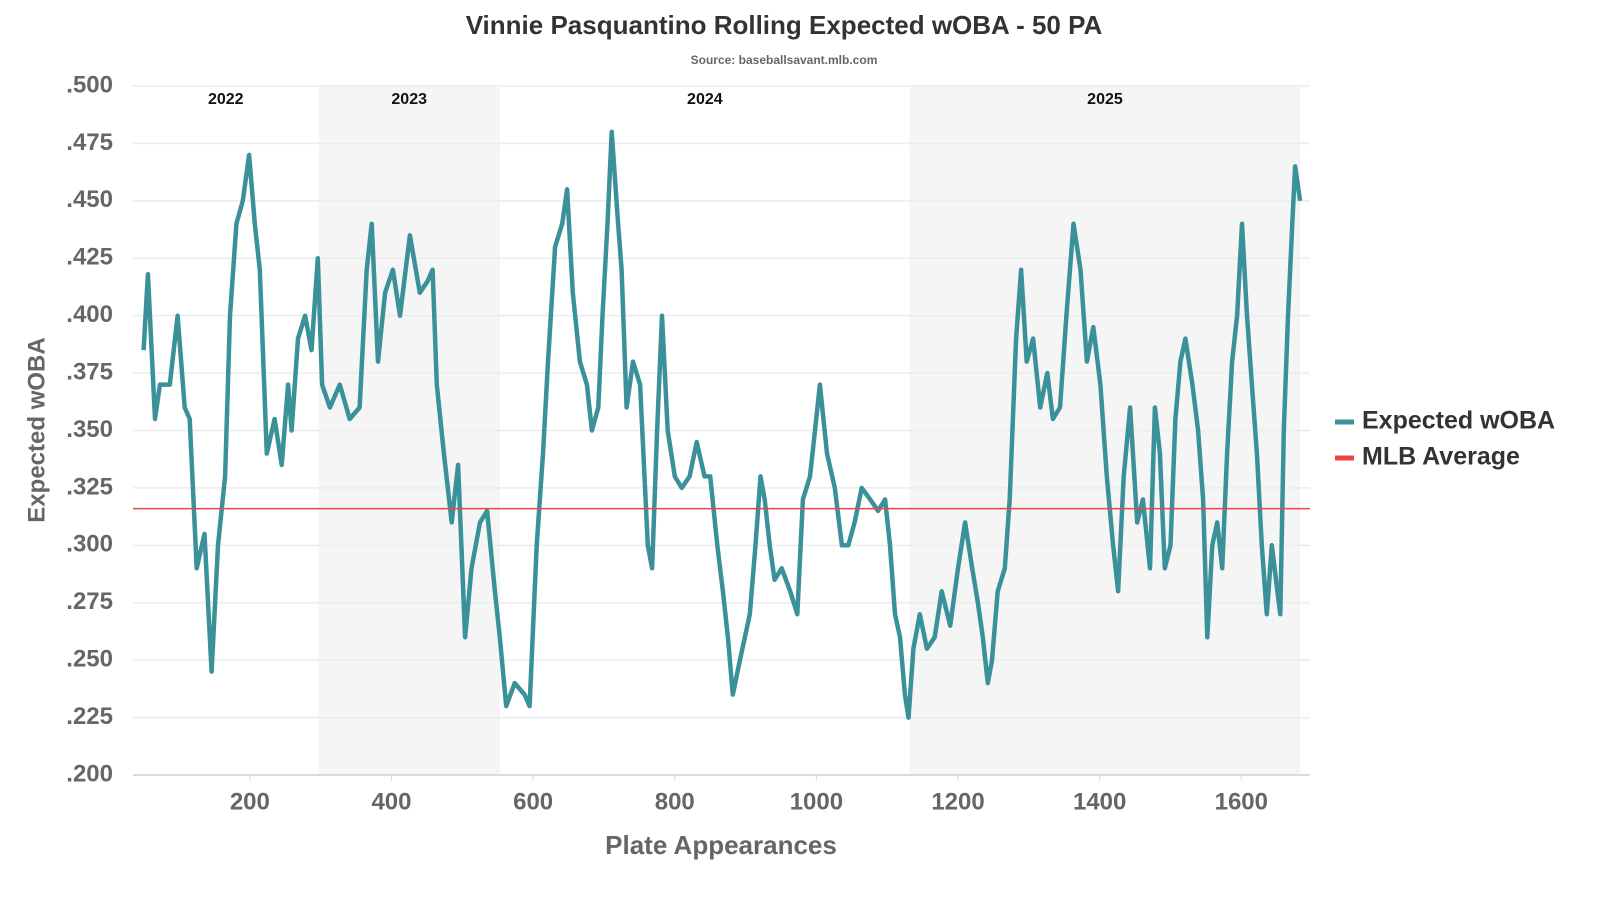 This screenshot has height=900, width=1600. What do you see at coordinates (1458, 421) in the screenshot?
I see `legend-label: Expected wOBA` at bounding box center [1458, 421].